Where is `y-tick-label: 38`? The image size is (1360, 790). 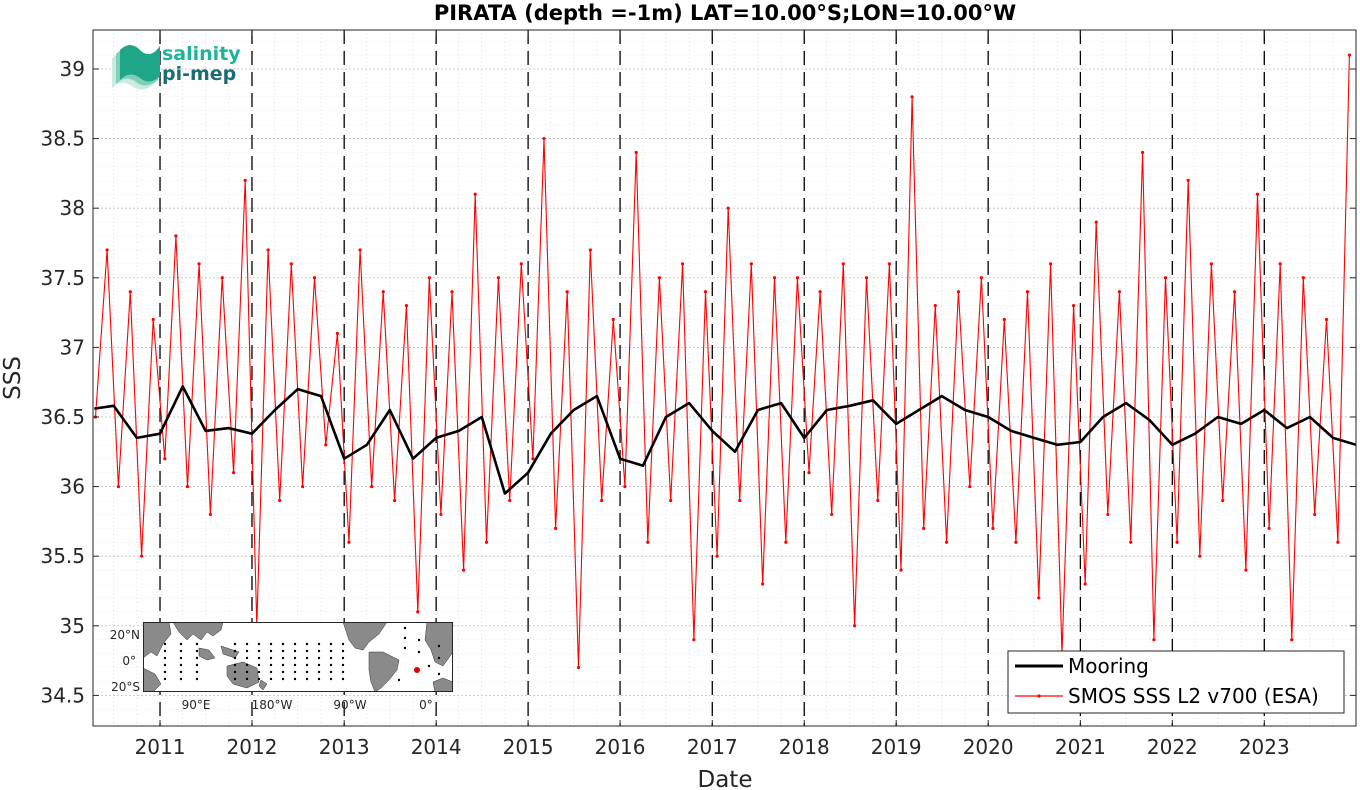
y-tick-label: 38 is located at coordinates (72, 208).